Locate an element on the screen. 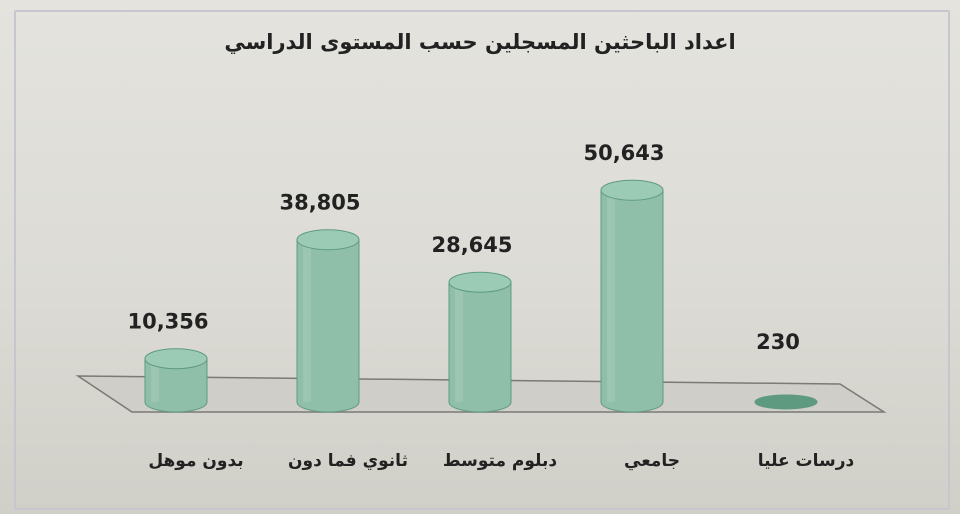 This screenshot has width=960, height=514. category-label: ثانوي فما دون is located at coordinates (348, 461).